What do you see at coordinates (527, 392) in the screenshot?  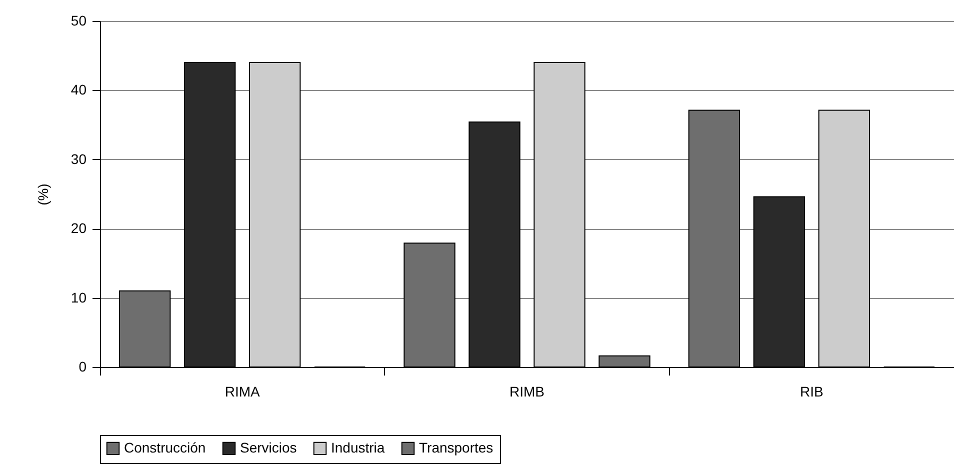 I see `x-tick-label: RIMB` at bounding box center [527, 392].